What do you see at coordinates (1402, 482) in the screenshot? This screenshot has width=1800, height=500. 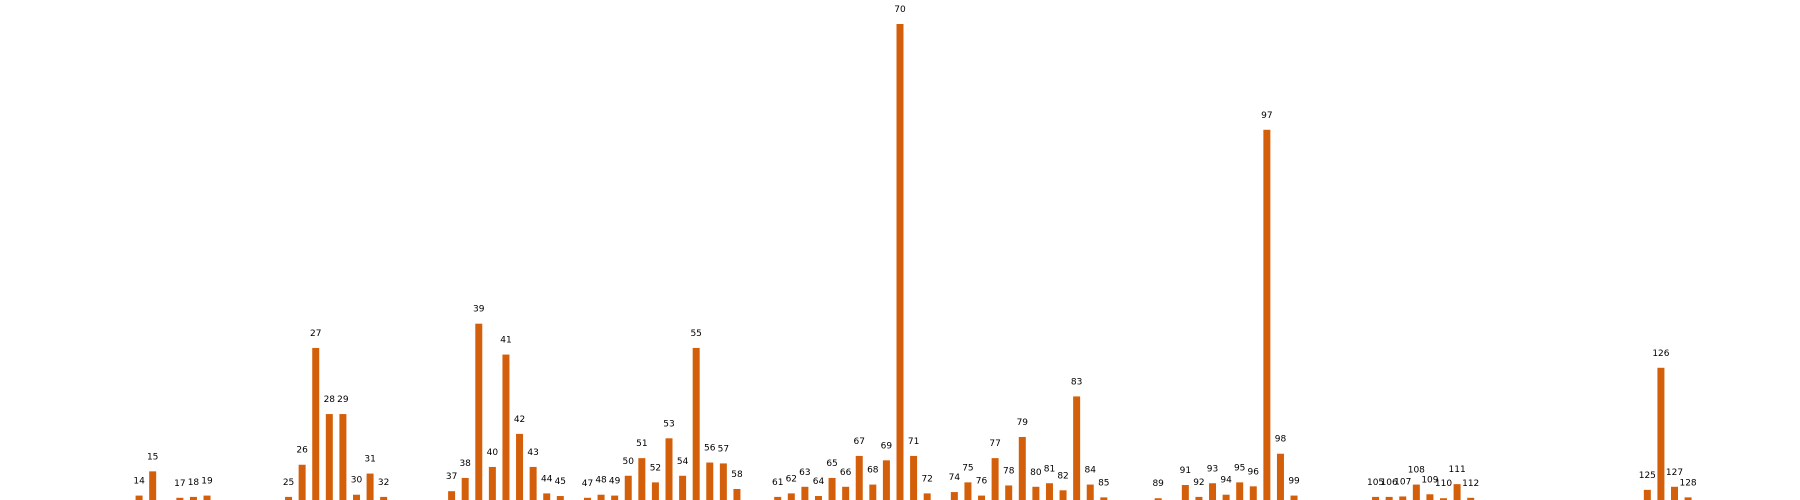 I see `bar-label-107: 107` at bounding box center [1402, 482].